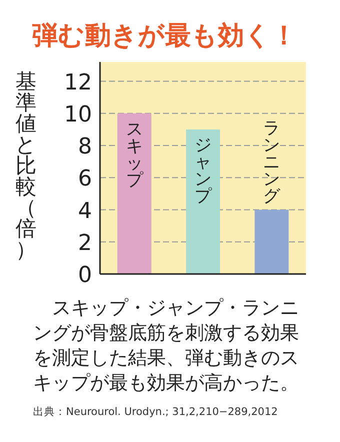 The image size is (340, 442). I want to click on x-tick-label: ランニング, so click(272, 162).